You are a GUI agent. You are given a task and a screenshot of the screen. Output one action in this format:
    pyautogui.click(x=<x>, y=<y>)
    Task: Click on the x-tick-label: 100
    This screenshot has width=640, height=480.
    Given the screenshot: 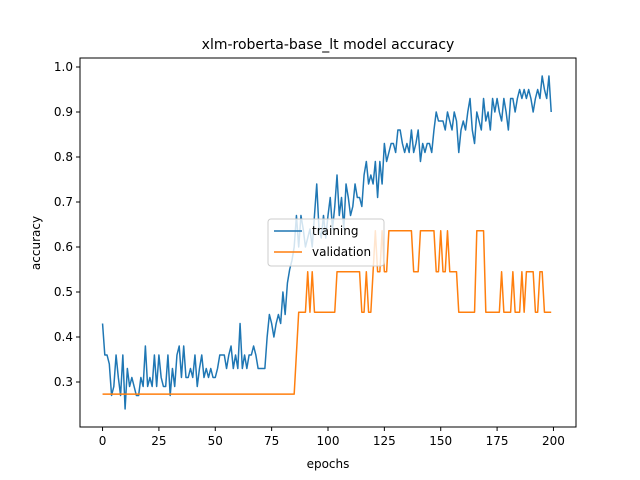 What is the action you would take?
    pyautogui.click(x=328, y=441)
    